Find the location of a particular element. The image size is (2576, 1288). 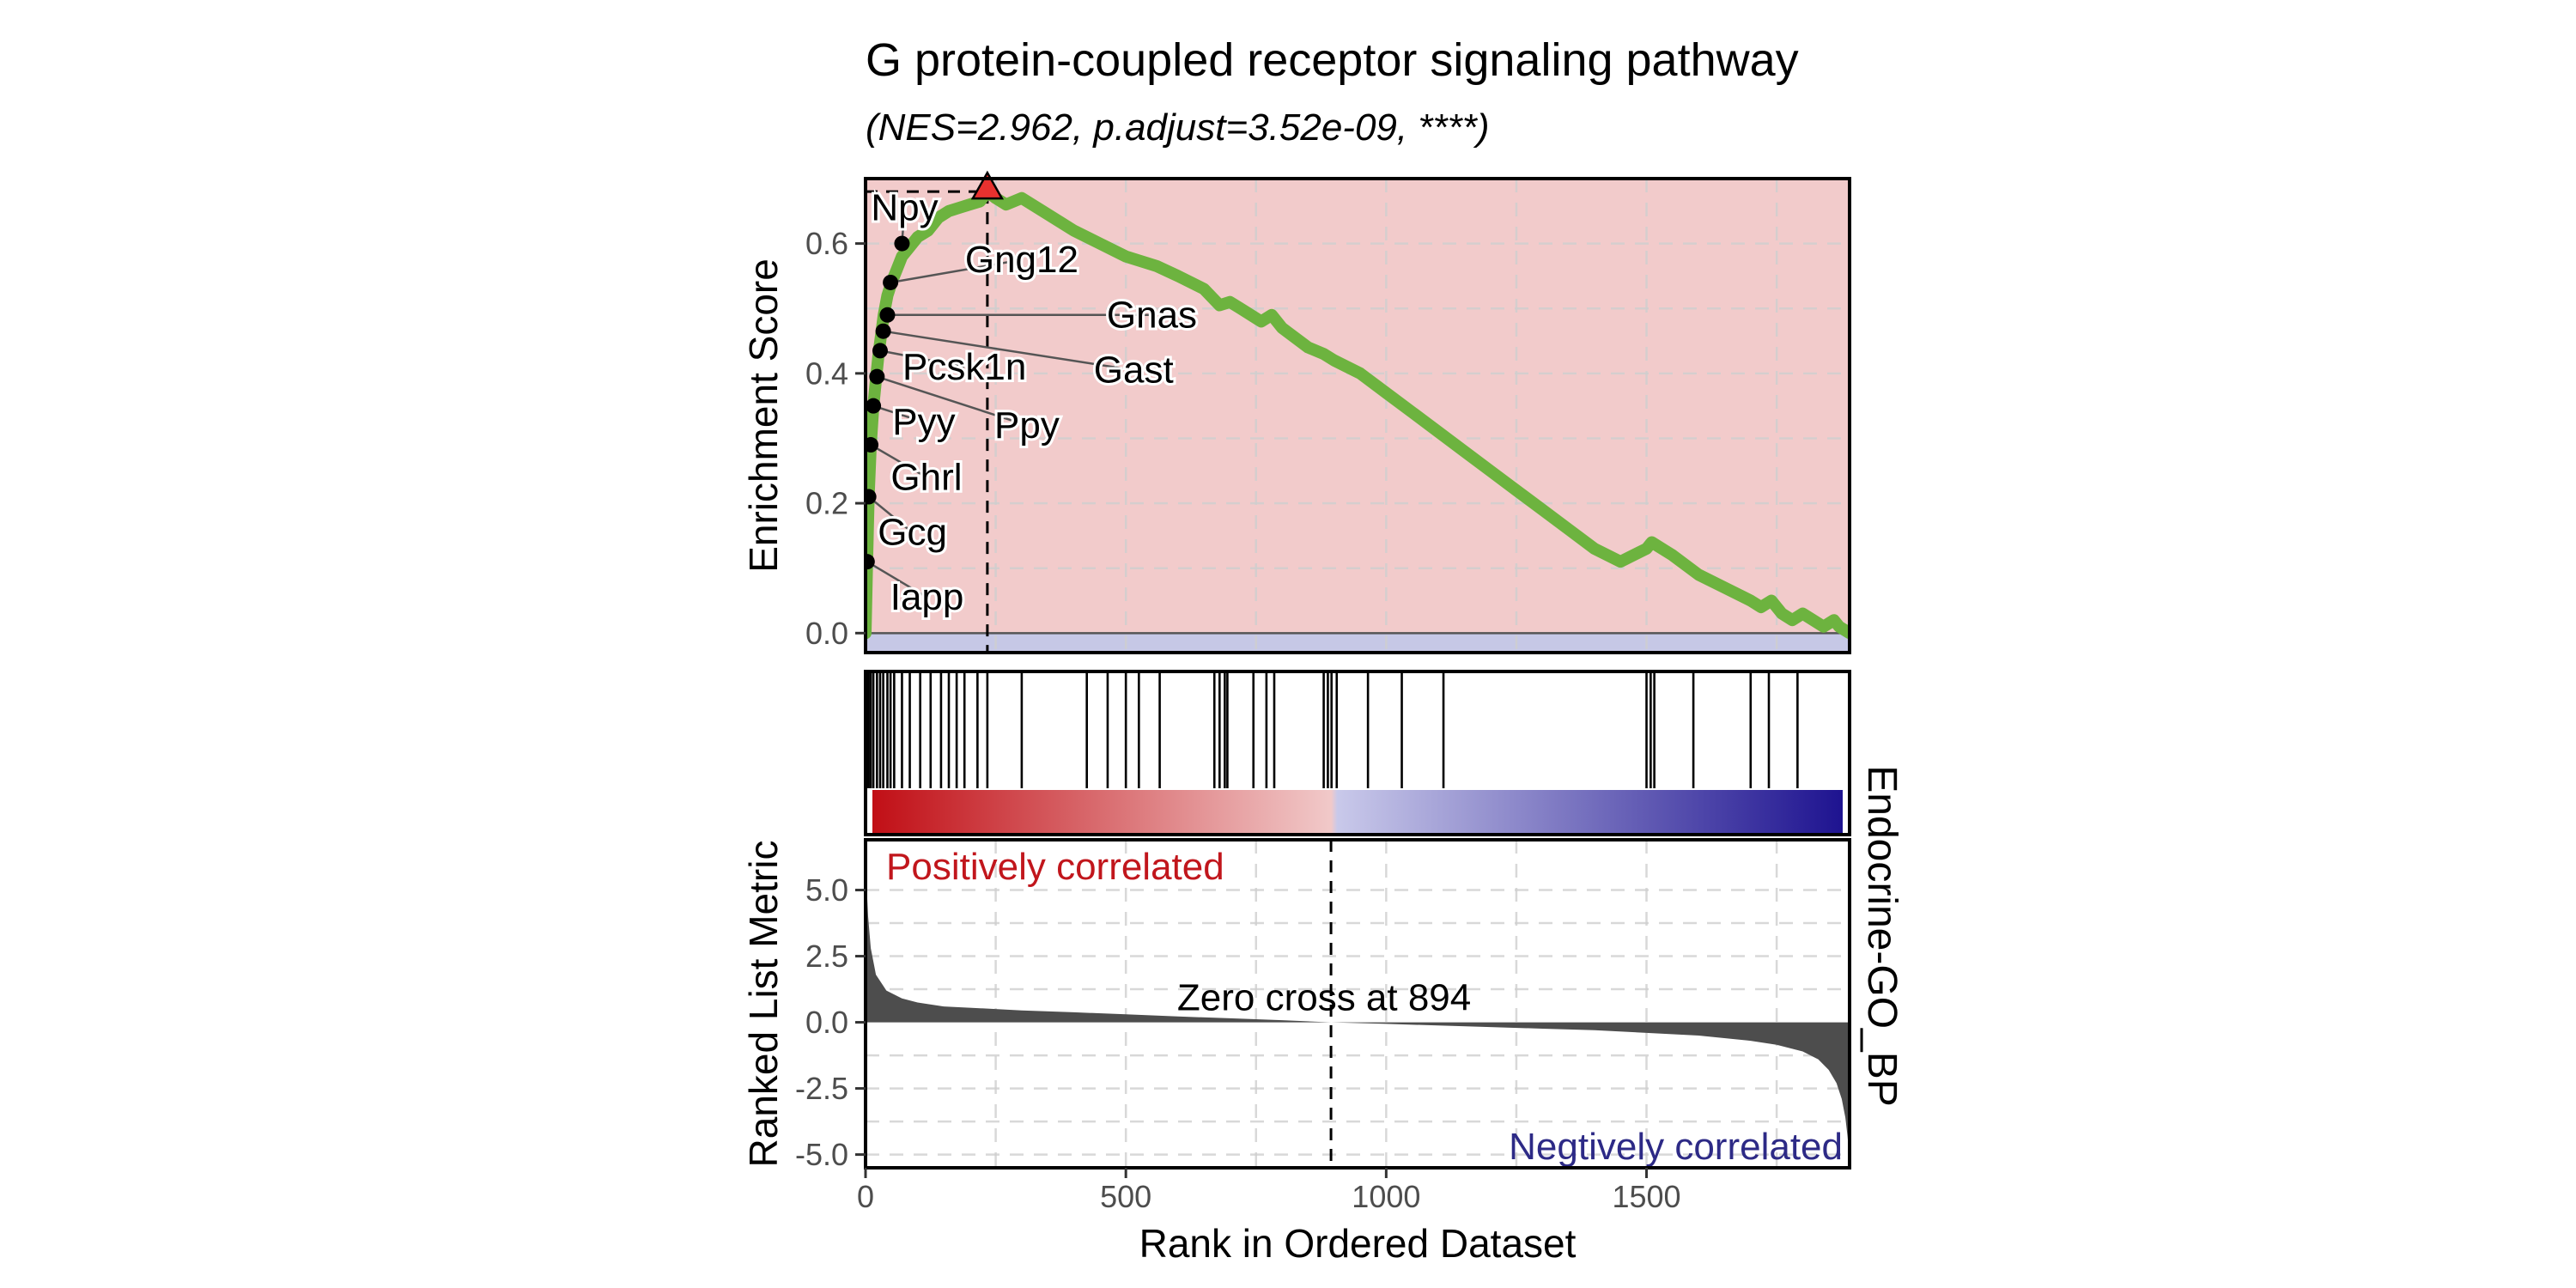

gene-points is located at coordinates (888, 402).